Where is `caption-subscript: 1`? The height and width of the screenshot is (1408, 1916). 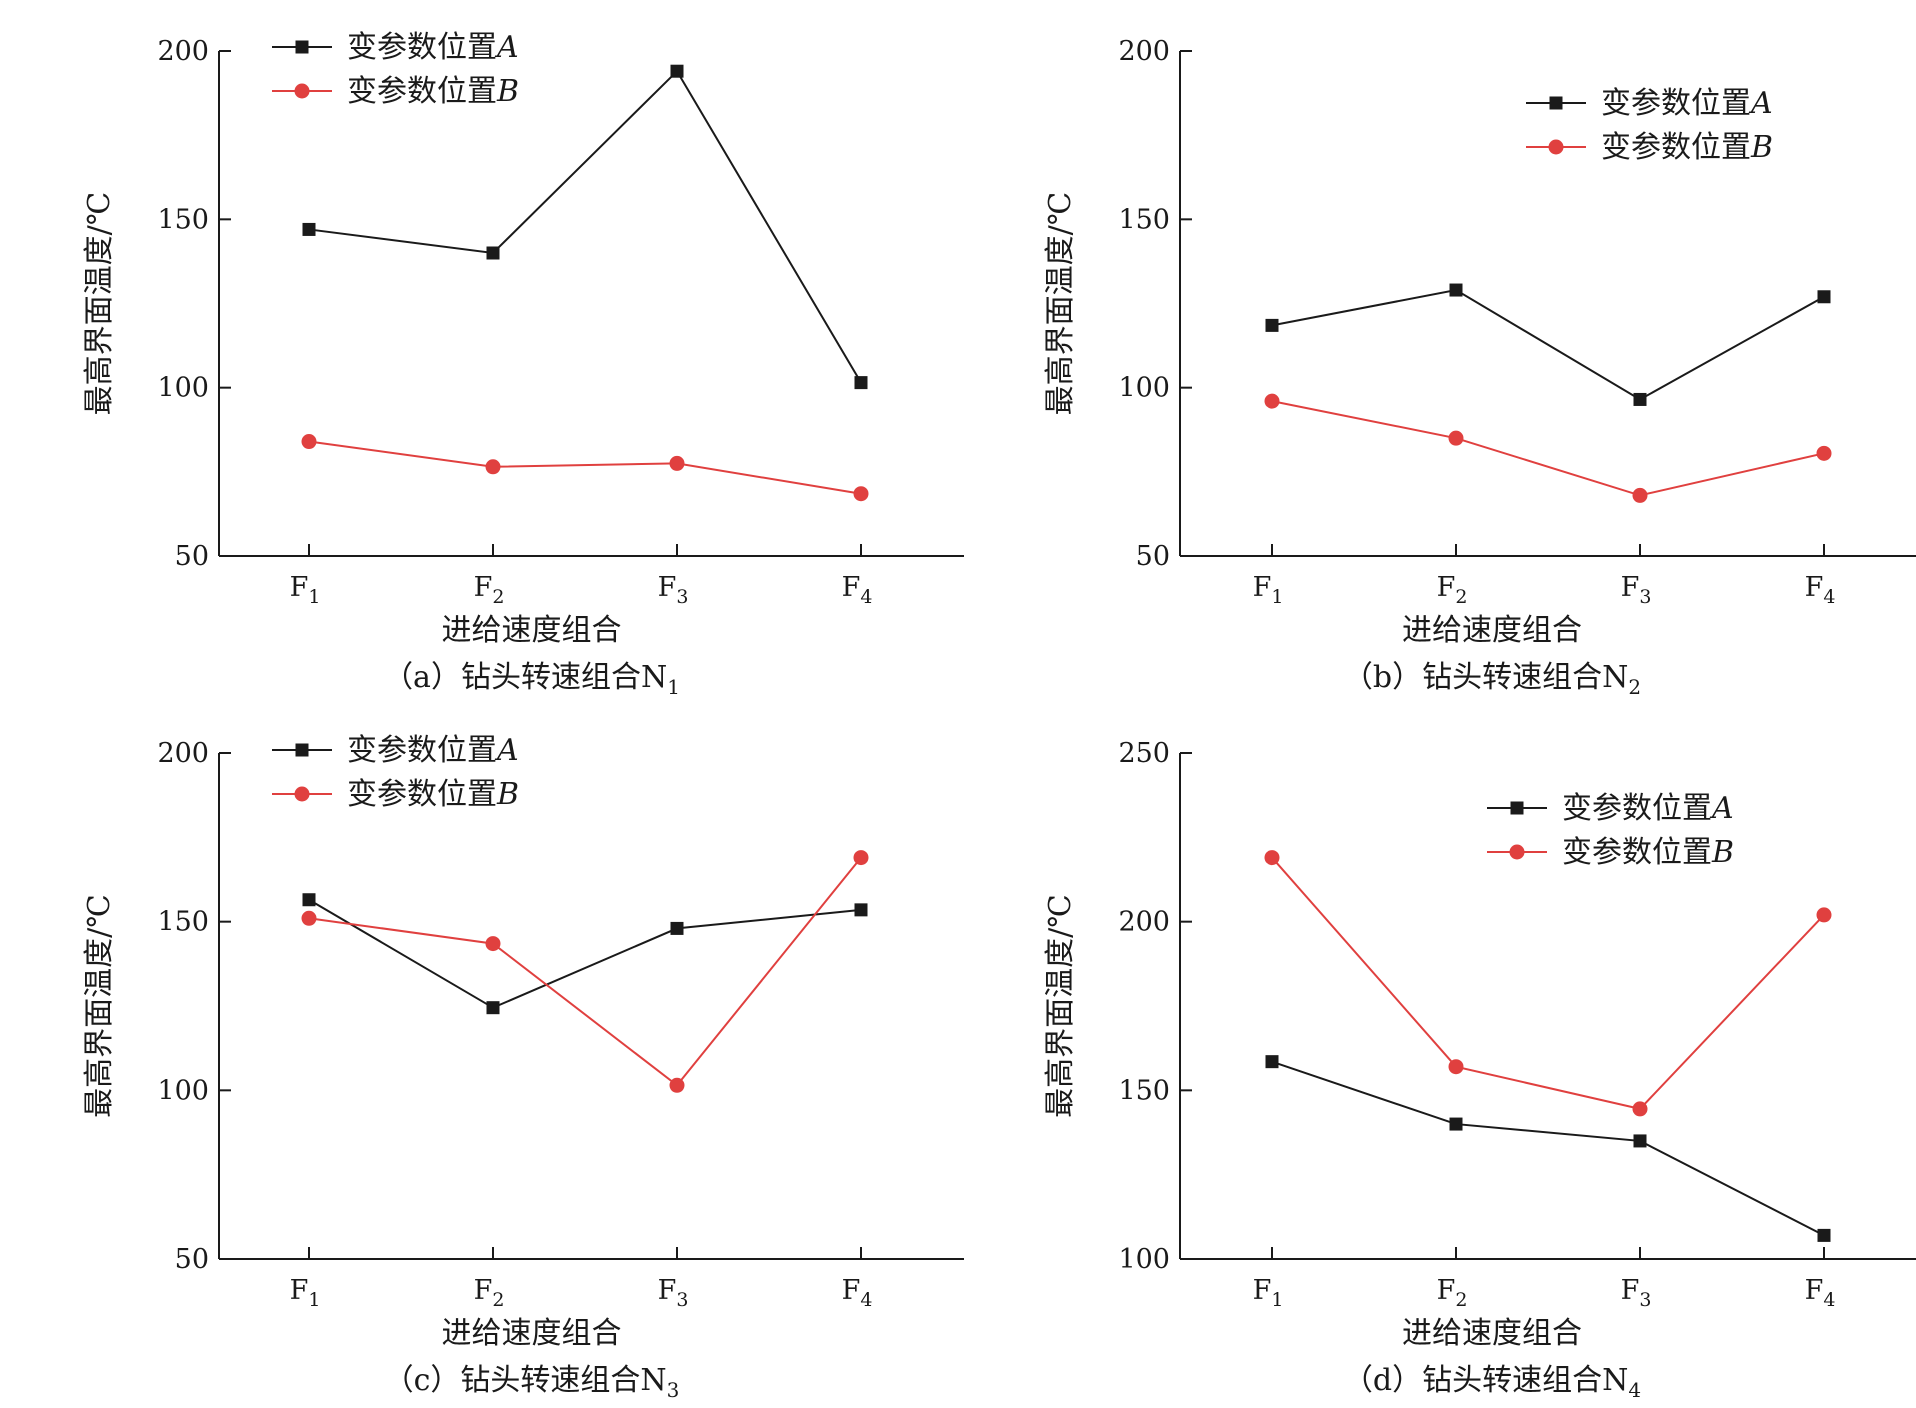 caption-subscript: 1 is located at coordinates (673, 687).